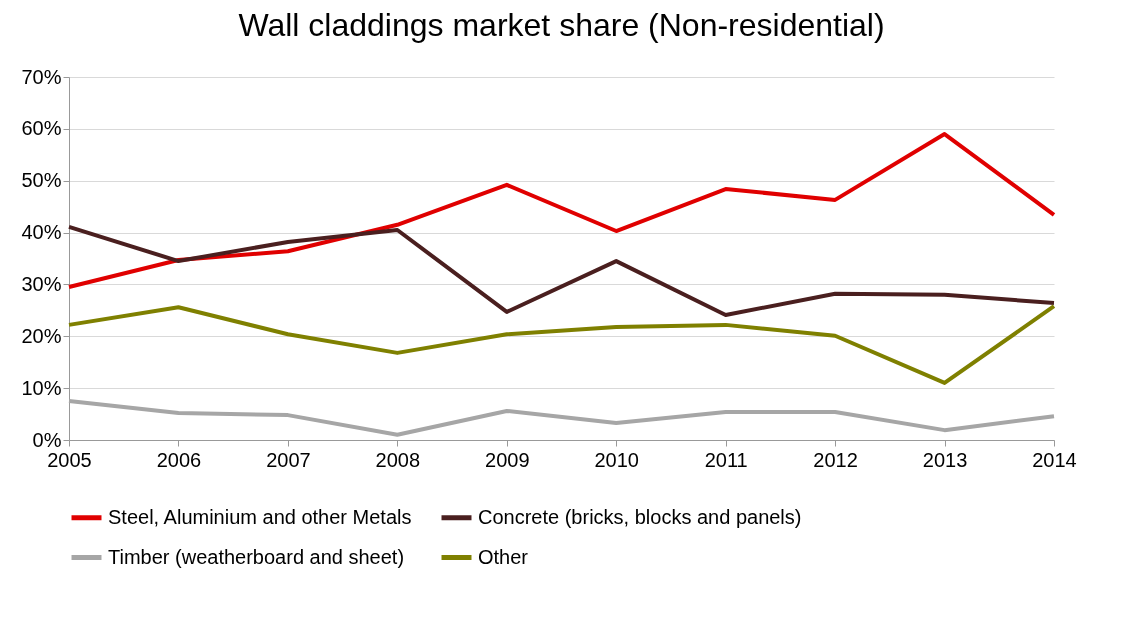 This screenshot has width=1134, height=618. Describe the element at coordinates (288, 459) in the screenshot. I see `x-tick-label: 2007` at that location.